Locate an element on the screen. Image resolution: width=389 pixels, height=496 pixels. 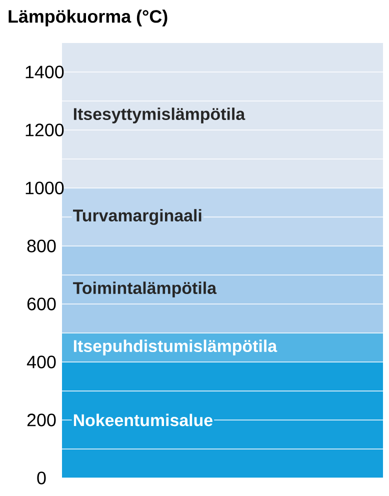
series-label: Nokeentumisalue is located at coordinates (143, 420).